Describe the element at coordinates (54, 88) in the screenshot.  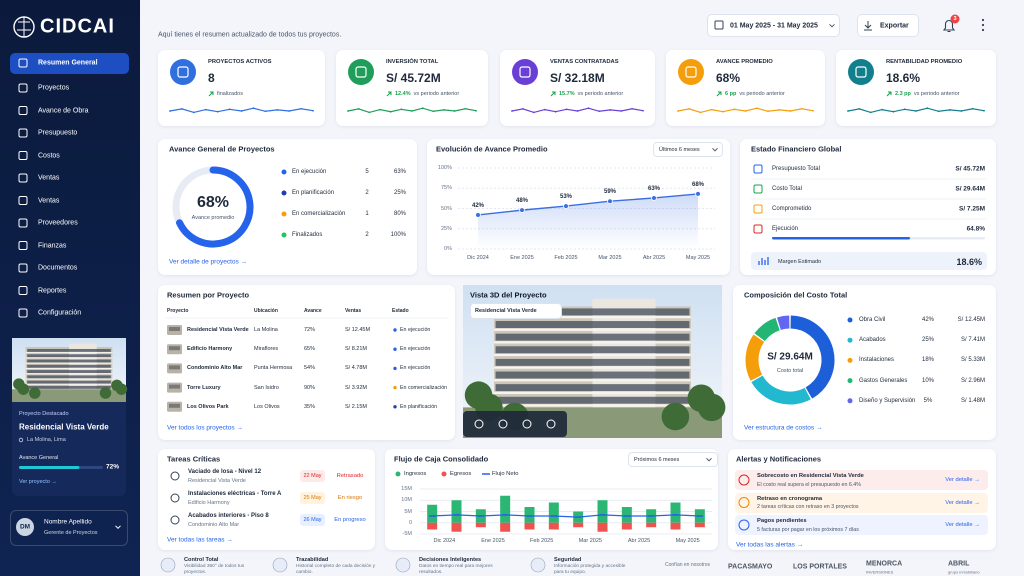
I see `nav-item: Proyectos` at that location.